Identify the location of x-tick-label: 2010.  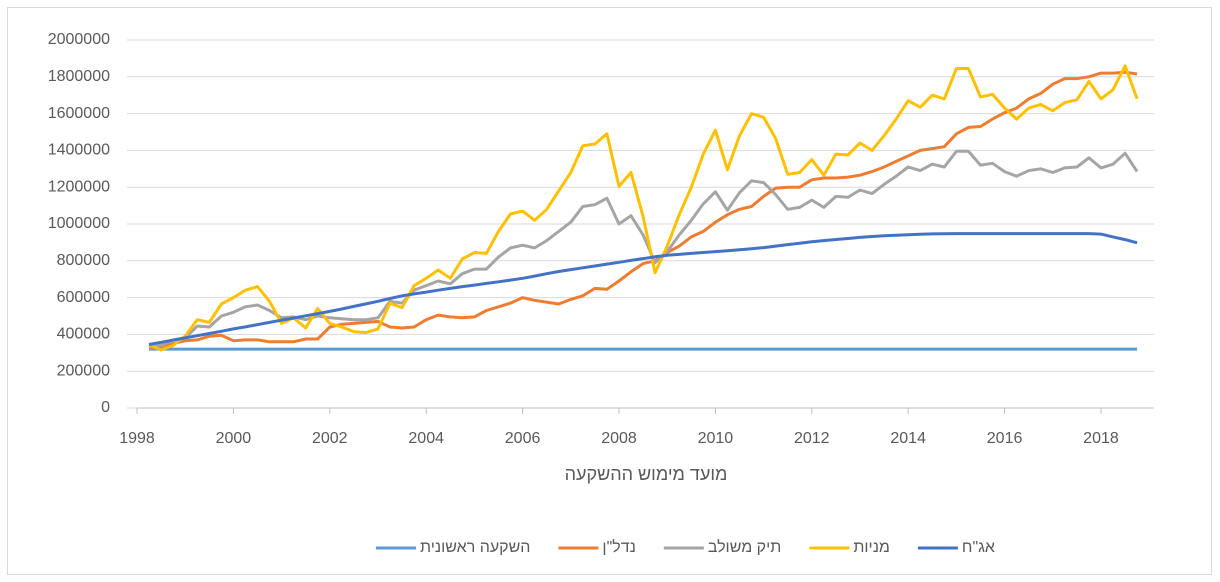
(716, 438).